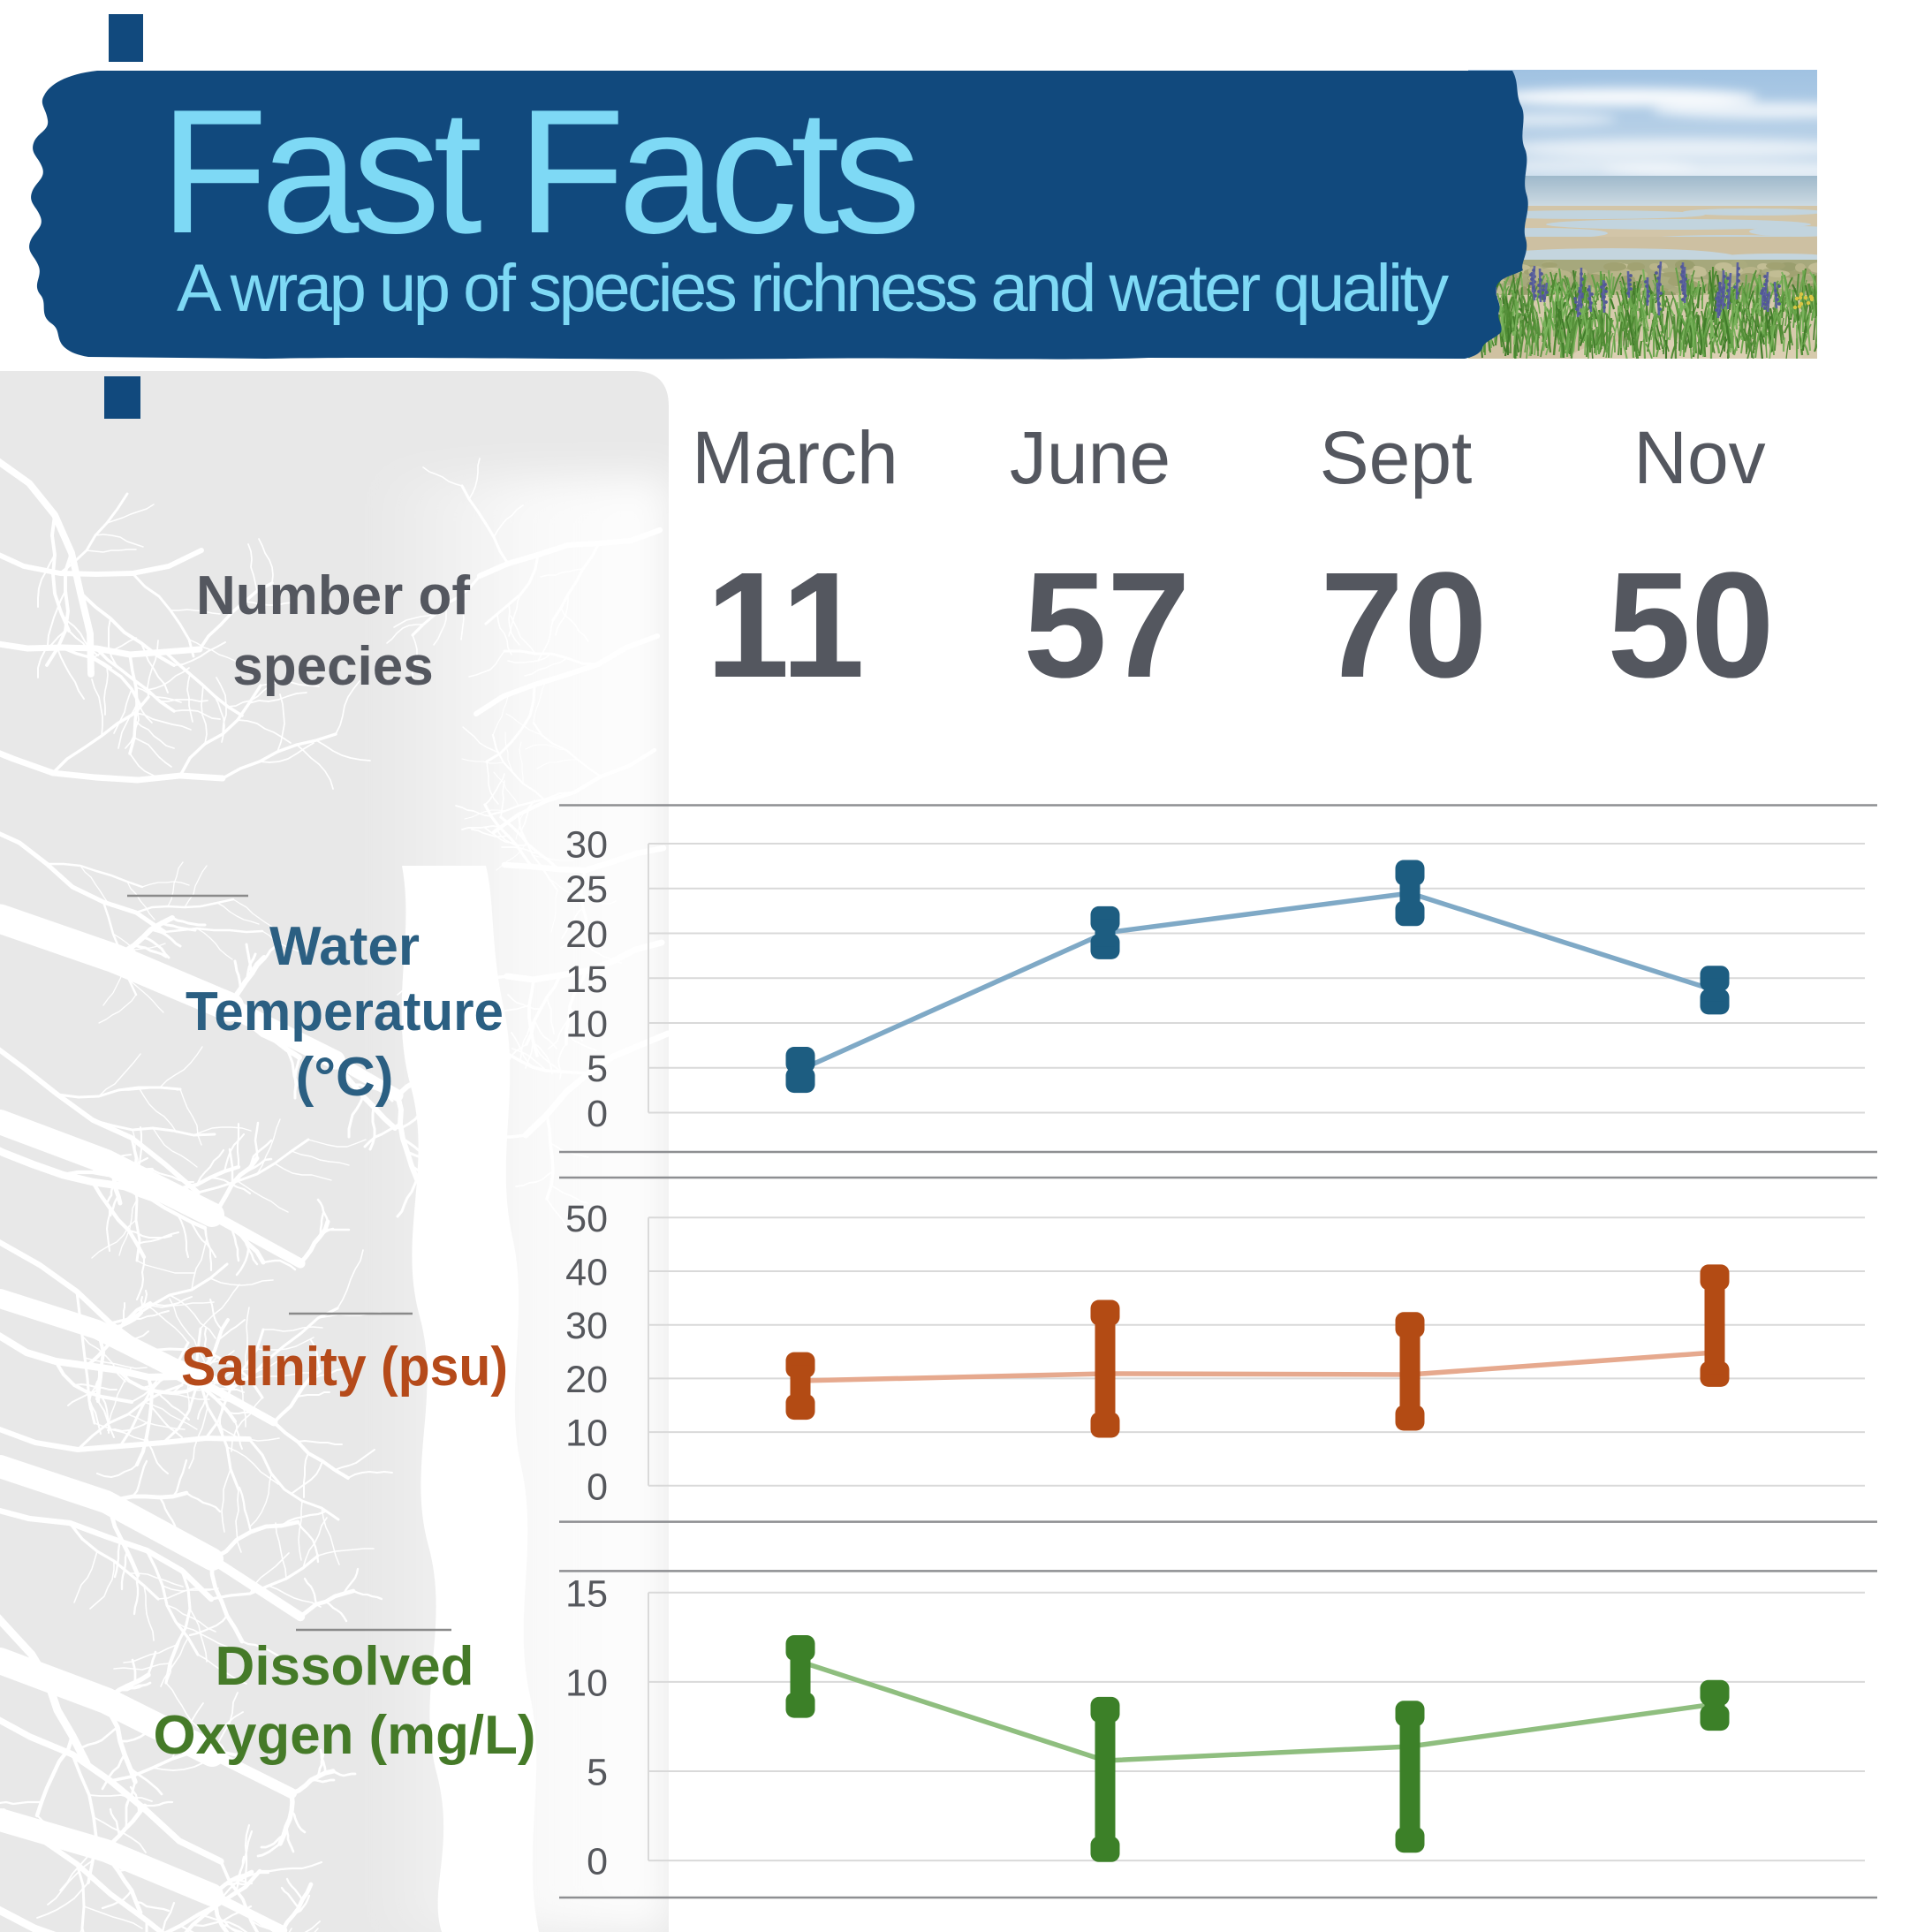  What do you see at coordinates (1397, 458) in the screenshot?
I see `svg-text: Sept` at bounding box center [1397, 458].